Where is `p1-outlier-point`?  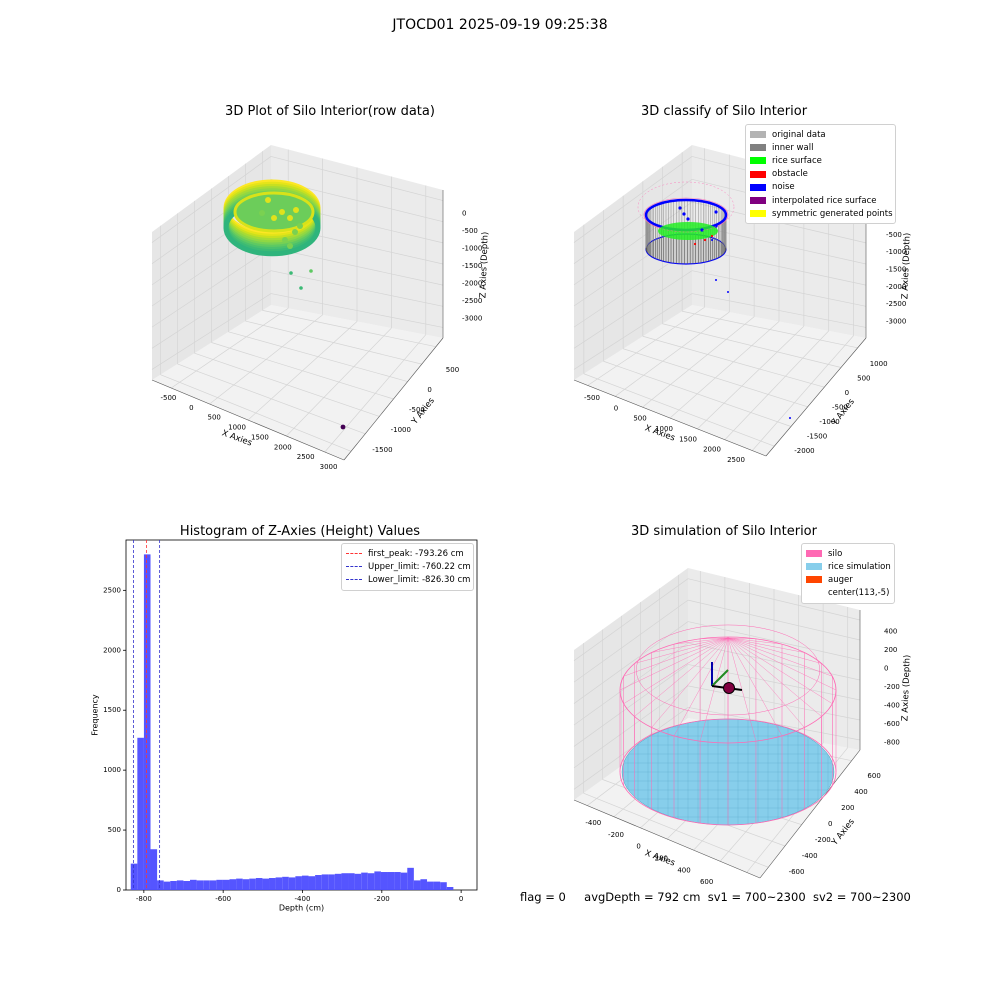 p1-outlier-point is located at coordinates (291, 273).